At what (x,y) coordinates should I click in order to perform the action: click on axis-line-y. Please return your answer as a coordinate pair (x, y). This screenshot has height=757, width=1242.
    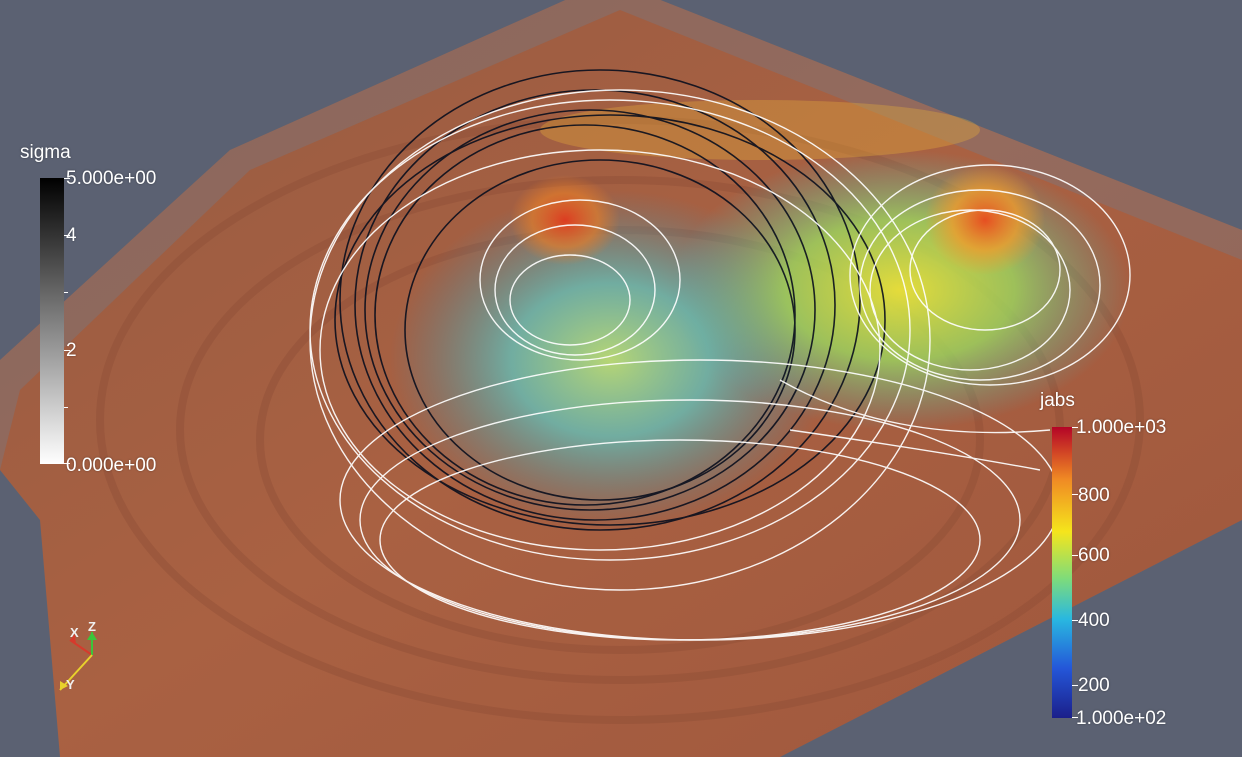
    Looking at the image, I should click on (76, 672).